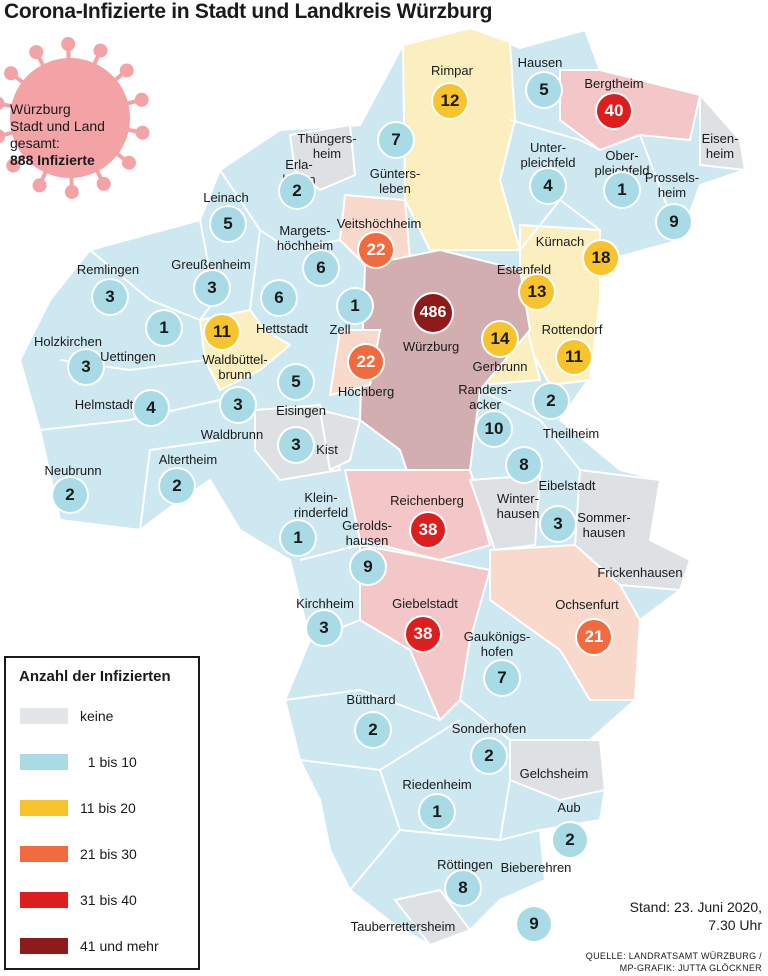 Image resolution: width=768 pixels, height=976 pixels. I want to click on municipality-label: Winter- hausen, so click(518, 506).